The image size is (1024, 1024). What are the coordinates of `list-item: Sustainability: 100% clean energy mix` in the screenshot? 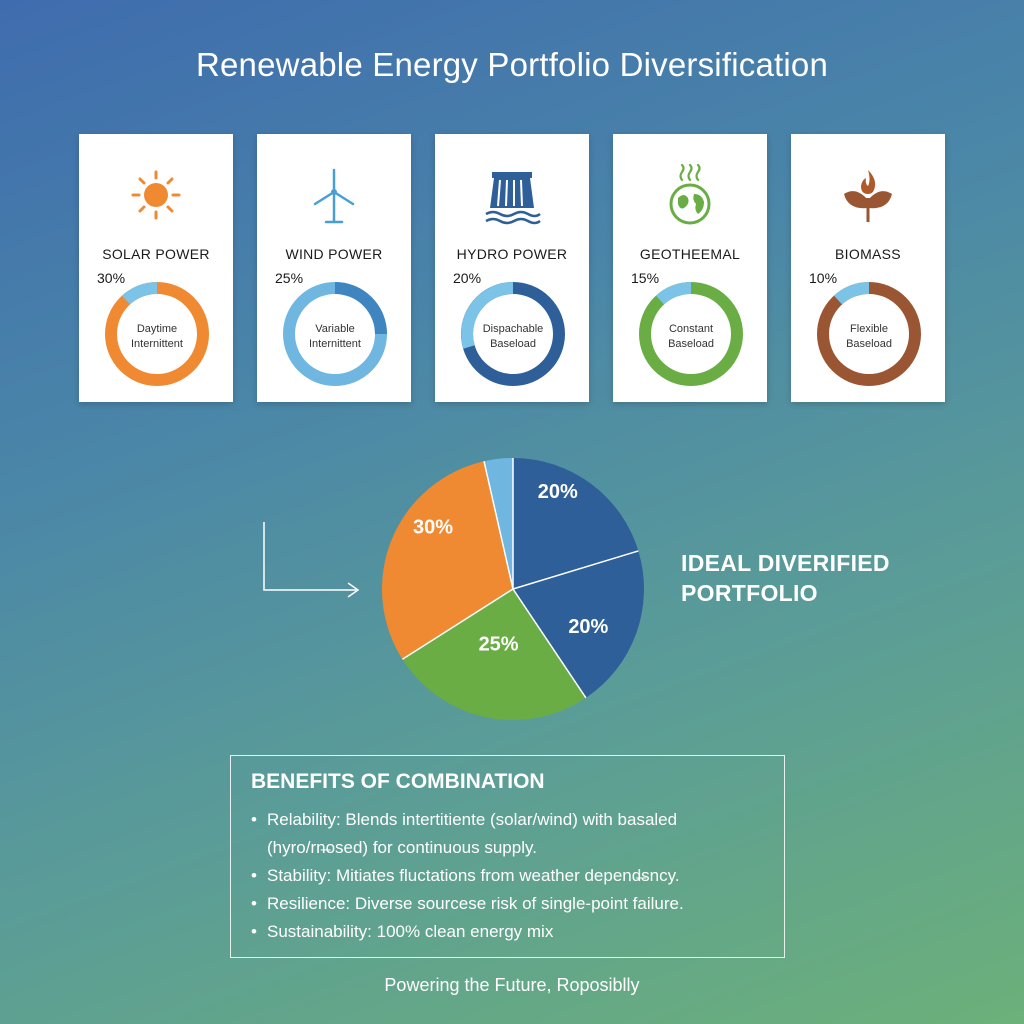 It's located at (511, 932).